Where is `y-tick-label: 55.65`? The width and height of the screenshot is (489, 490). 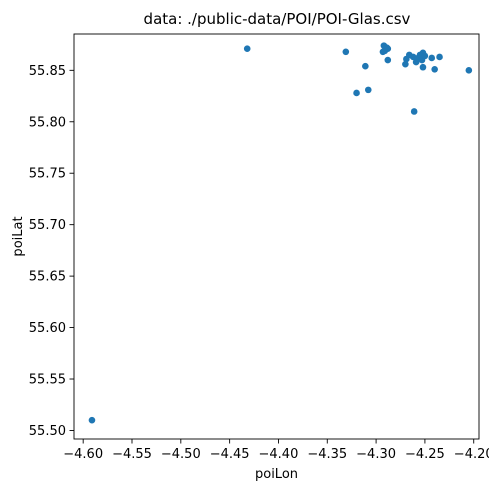 y-tick-label: 55.65 is located at coordinates (47, 277).